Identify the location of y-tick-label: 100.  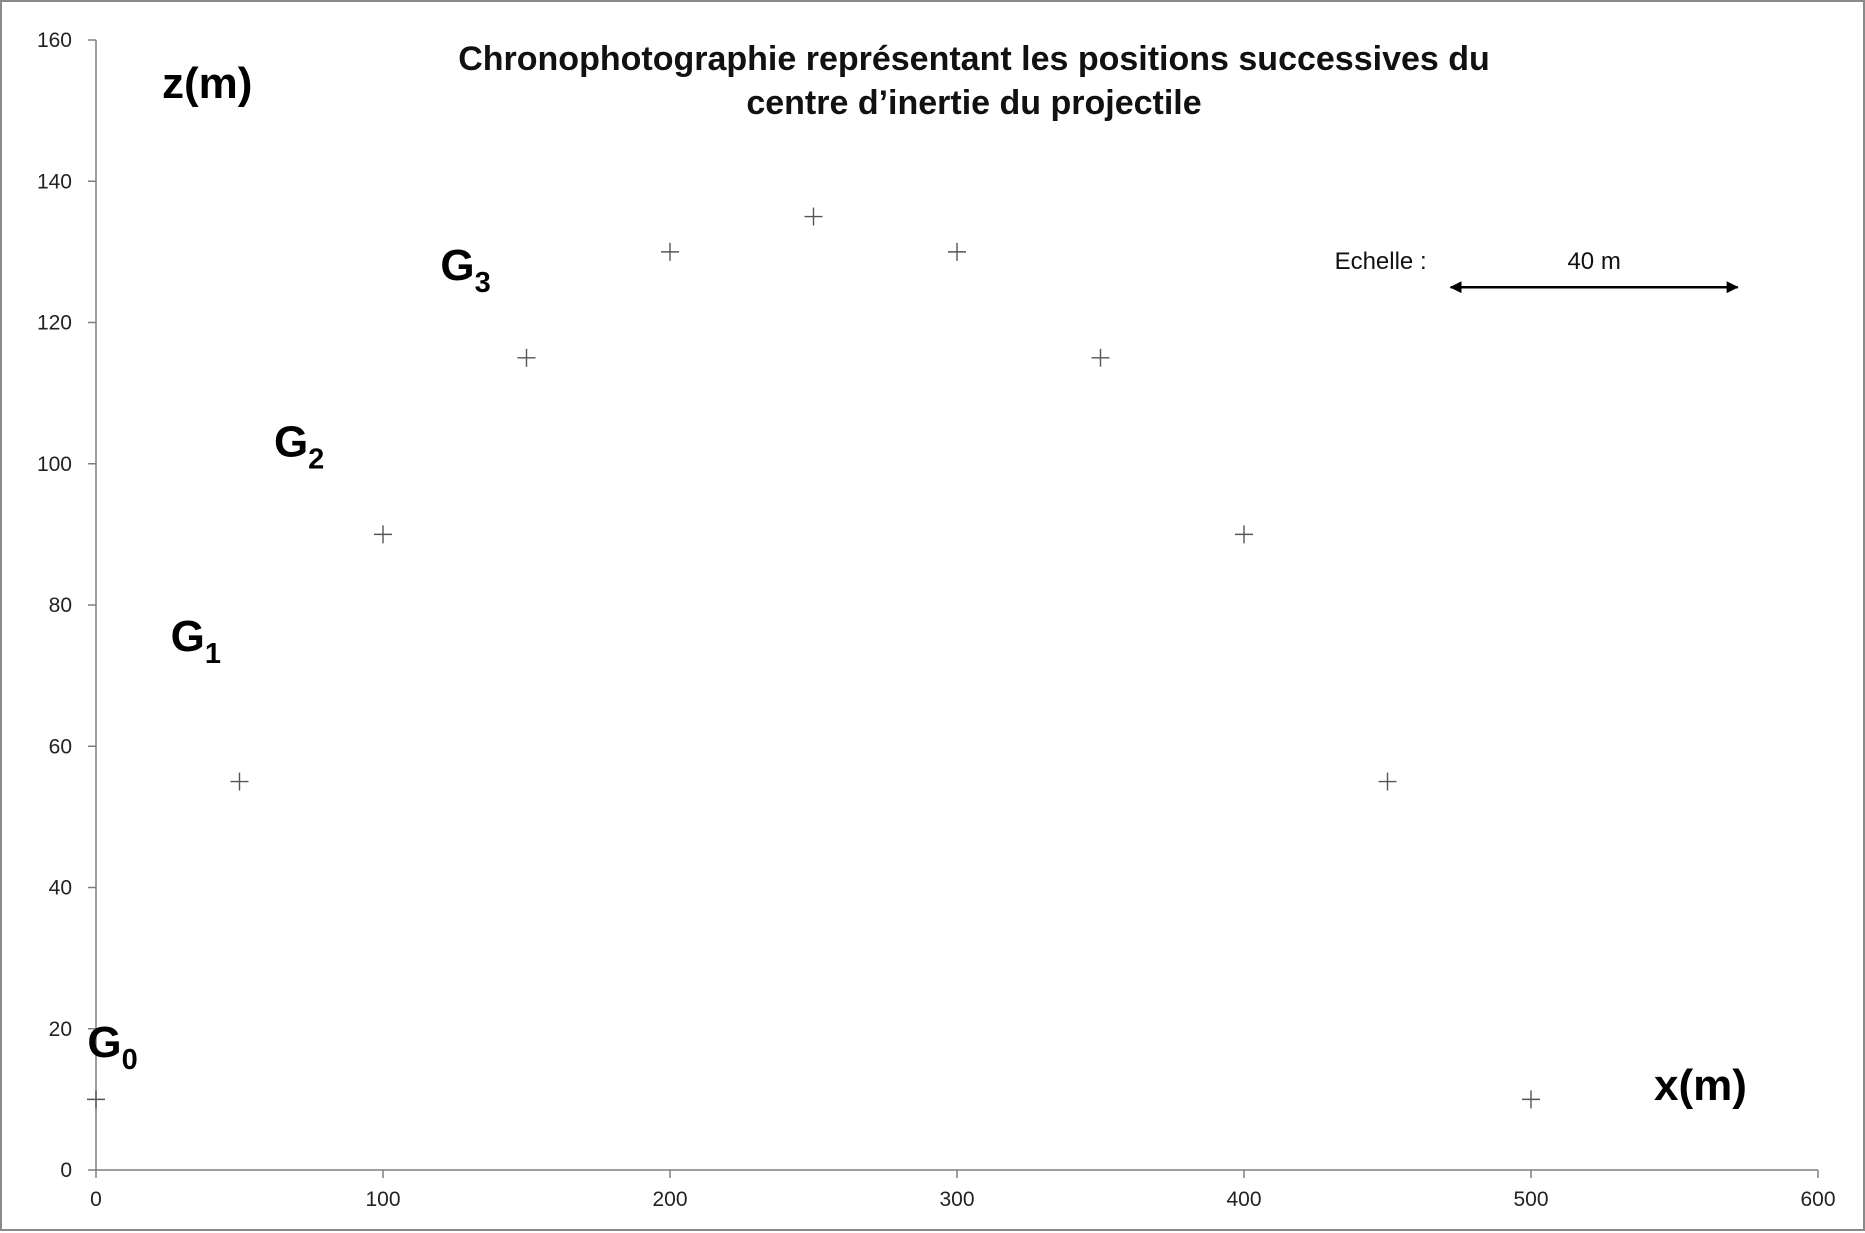
(54, 464).